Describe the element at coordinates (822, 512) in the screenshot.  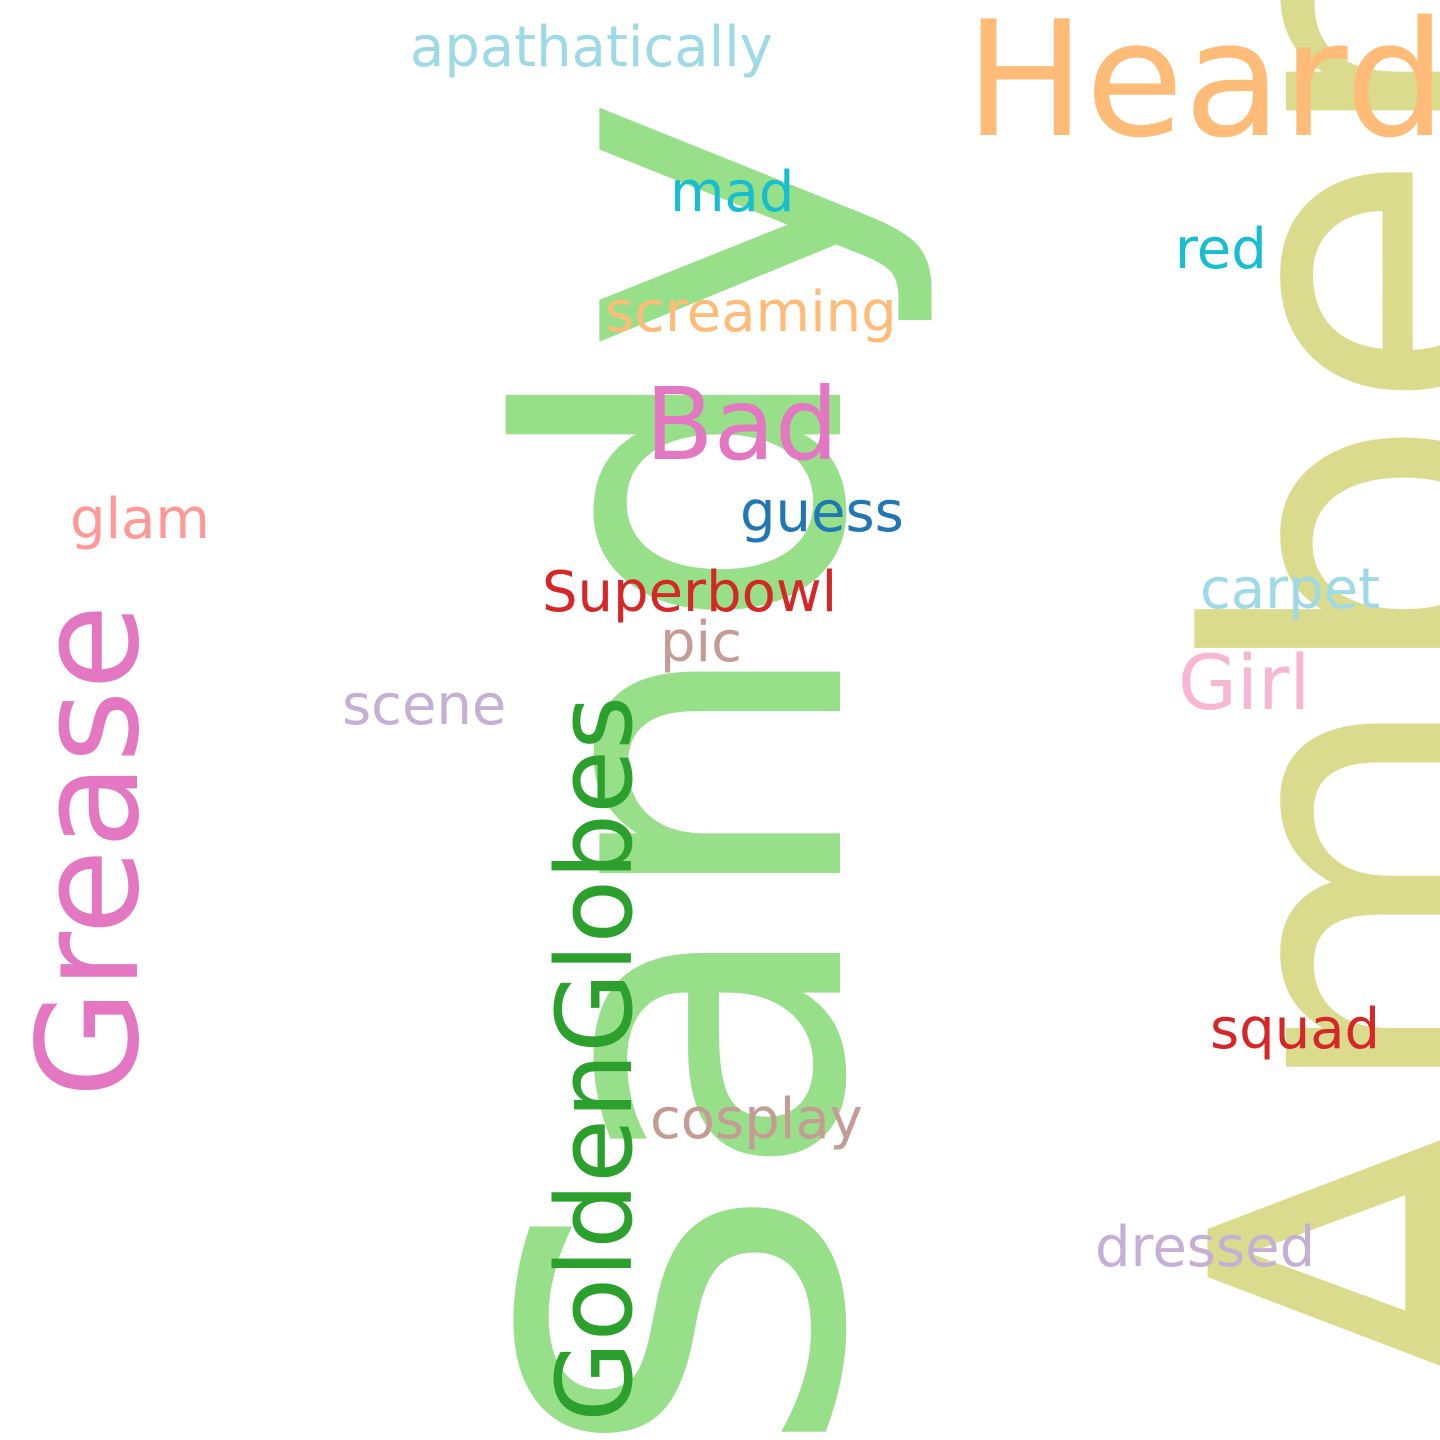
I see `word-guess: guess` at that location.